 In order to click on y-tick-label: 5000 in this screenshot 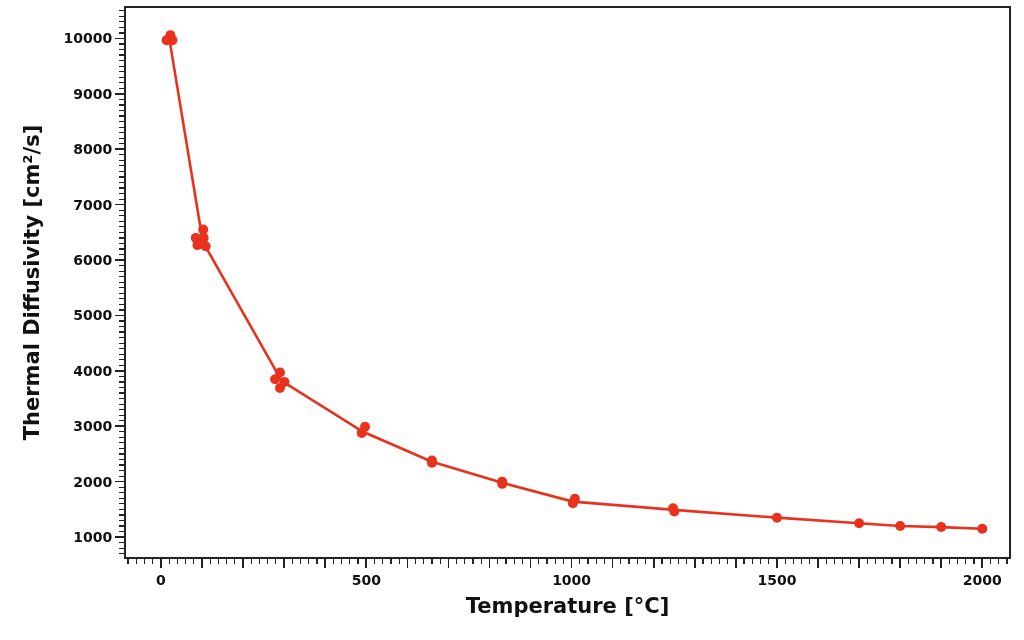, I will do `click(93, 315)`.